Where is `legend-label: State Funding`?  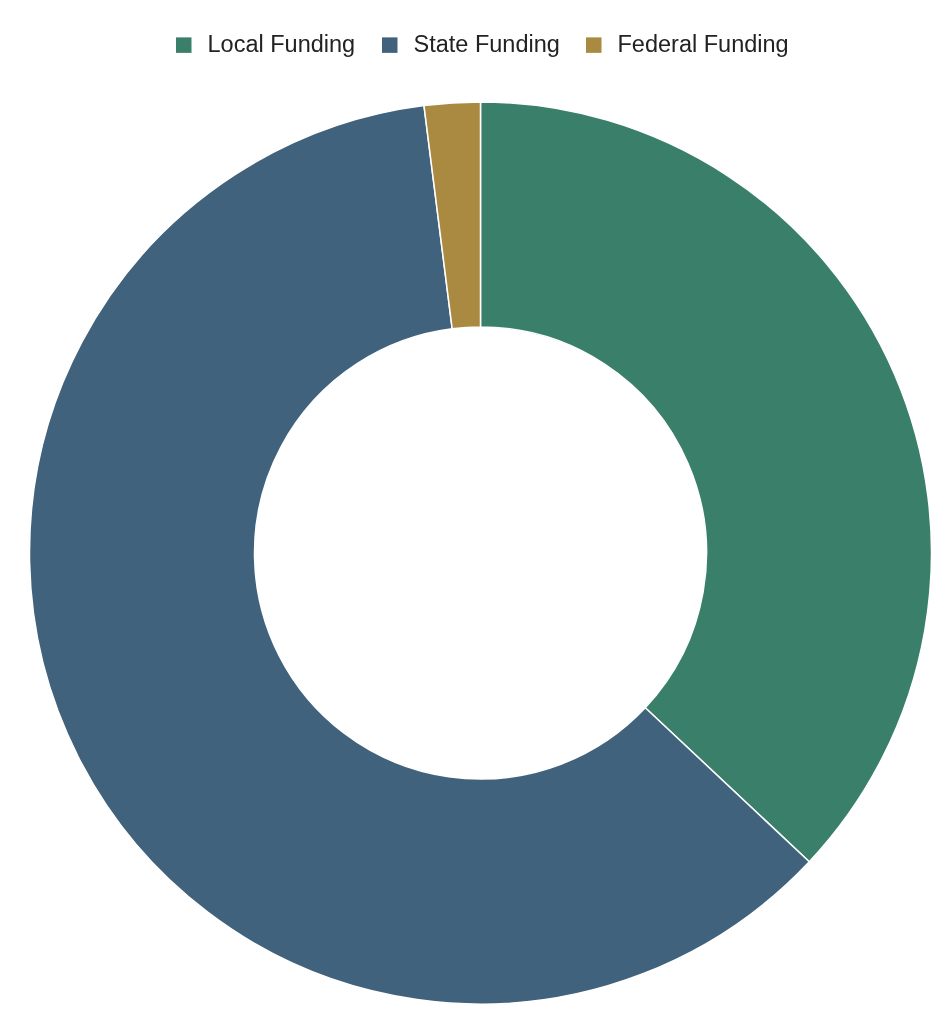 legend-label: State Funding is located at coordinates (486, 44).